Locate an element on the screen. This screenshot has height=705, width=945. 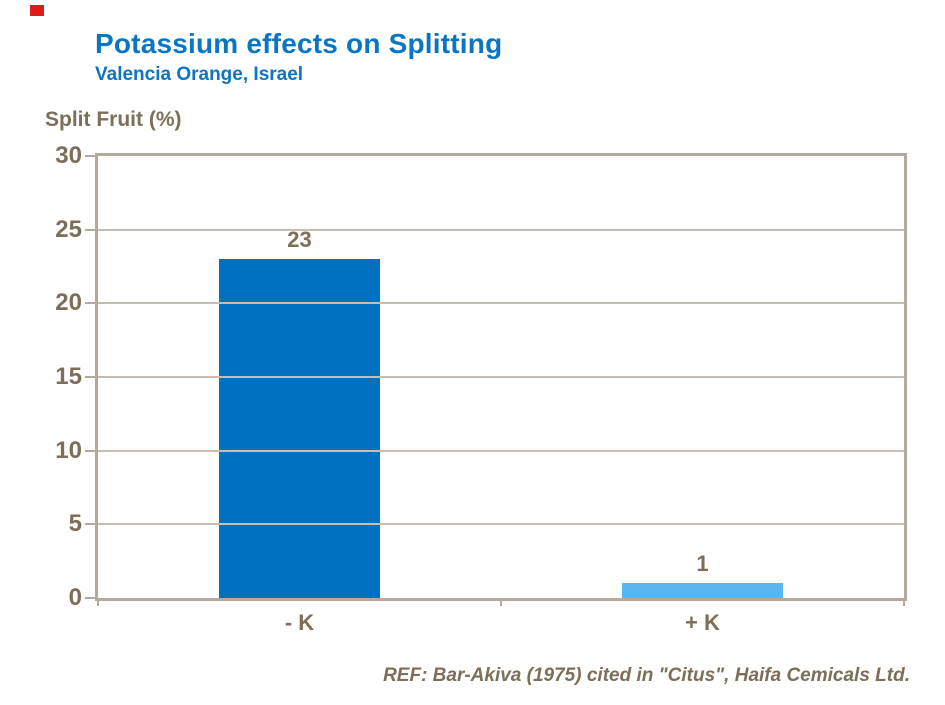
chart-title: Potassium effects on Splitting is located at coordinates (299, 43).